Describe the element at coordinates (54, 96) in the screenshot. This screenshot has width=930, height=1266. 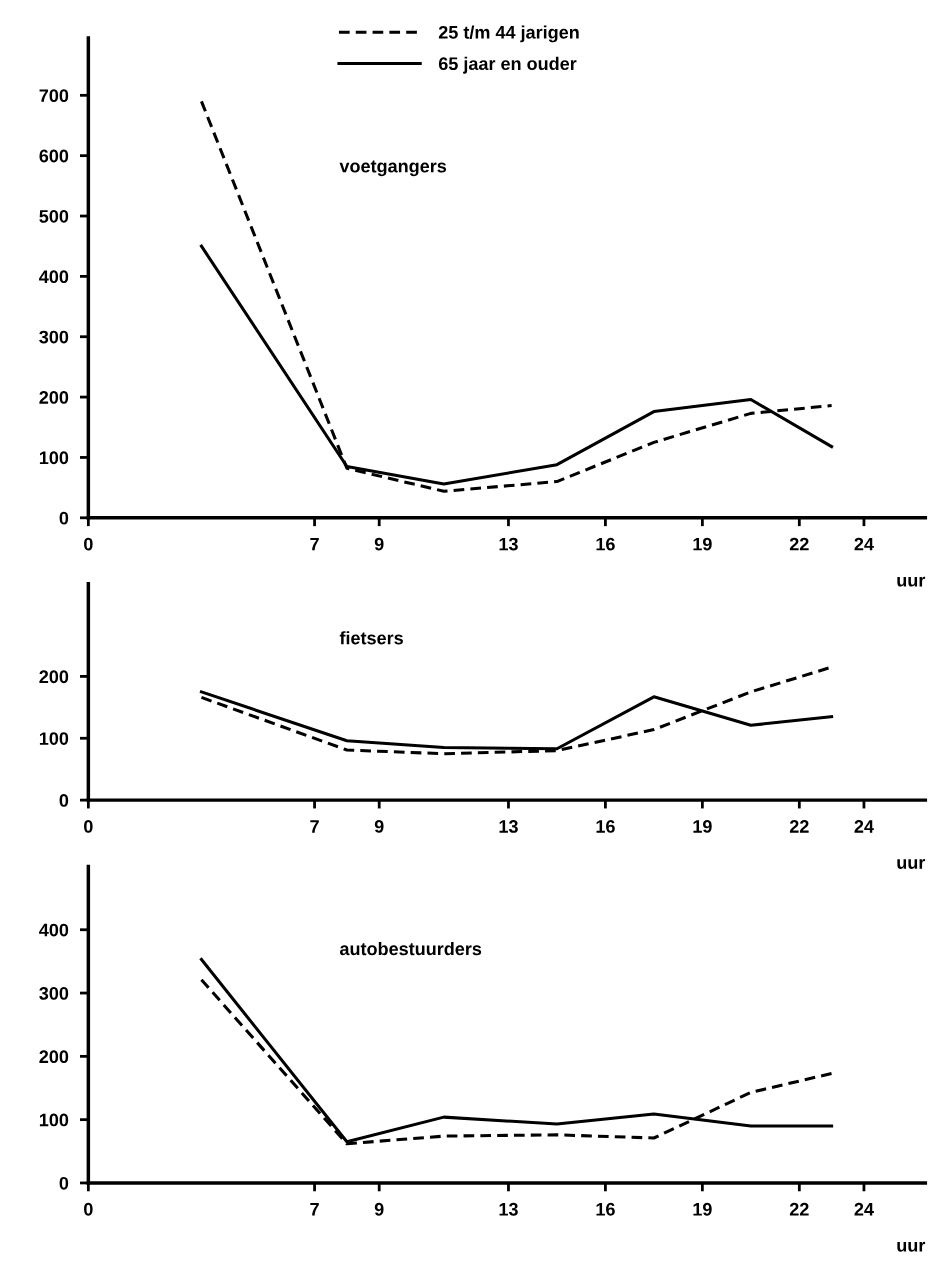
I see `y-tick-label: 700` at that location.